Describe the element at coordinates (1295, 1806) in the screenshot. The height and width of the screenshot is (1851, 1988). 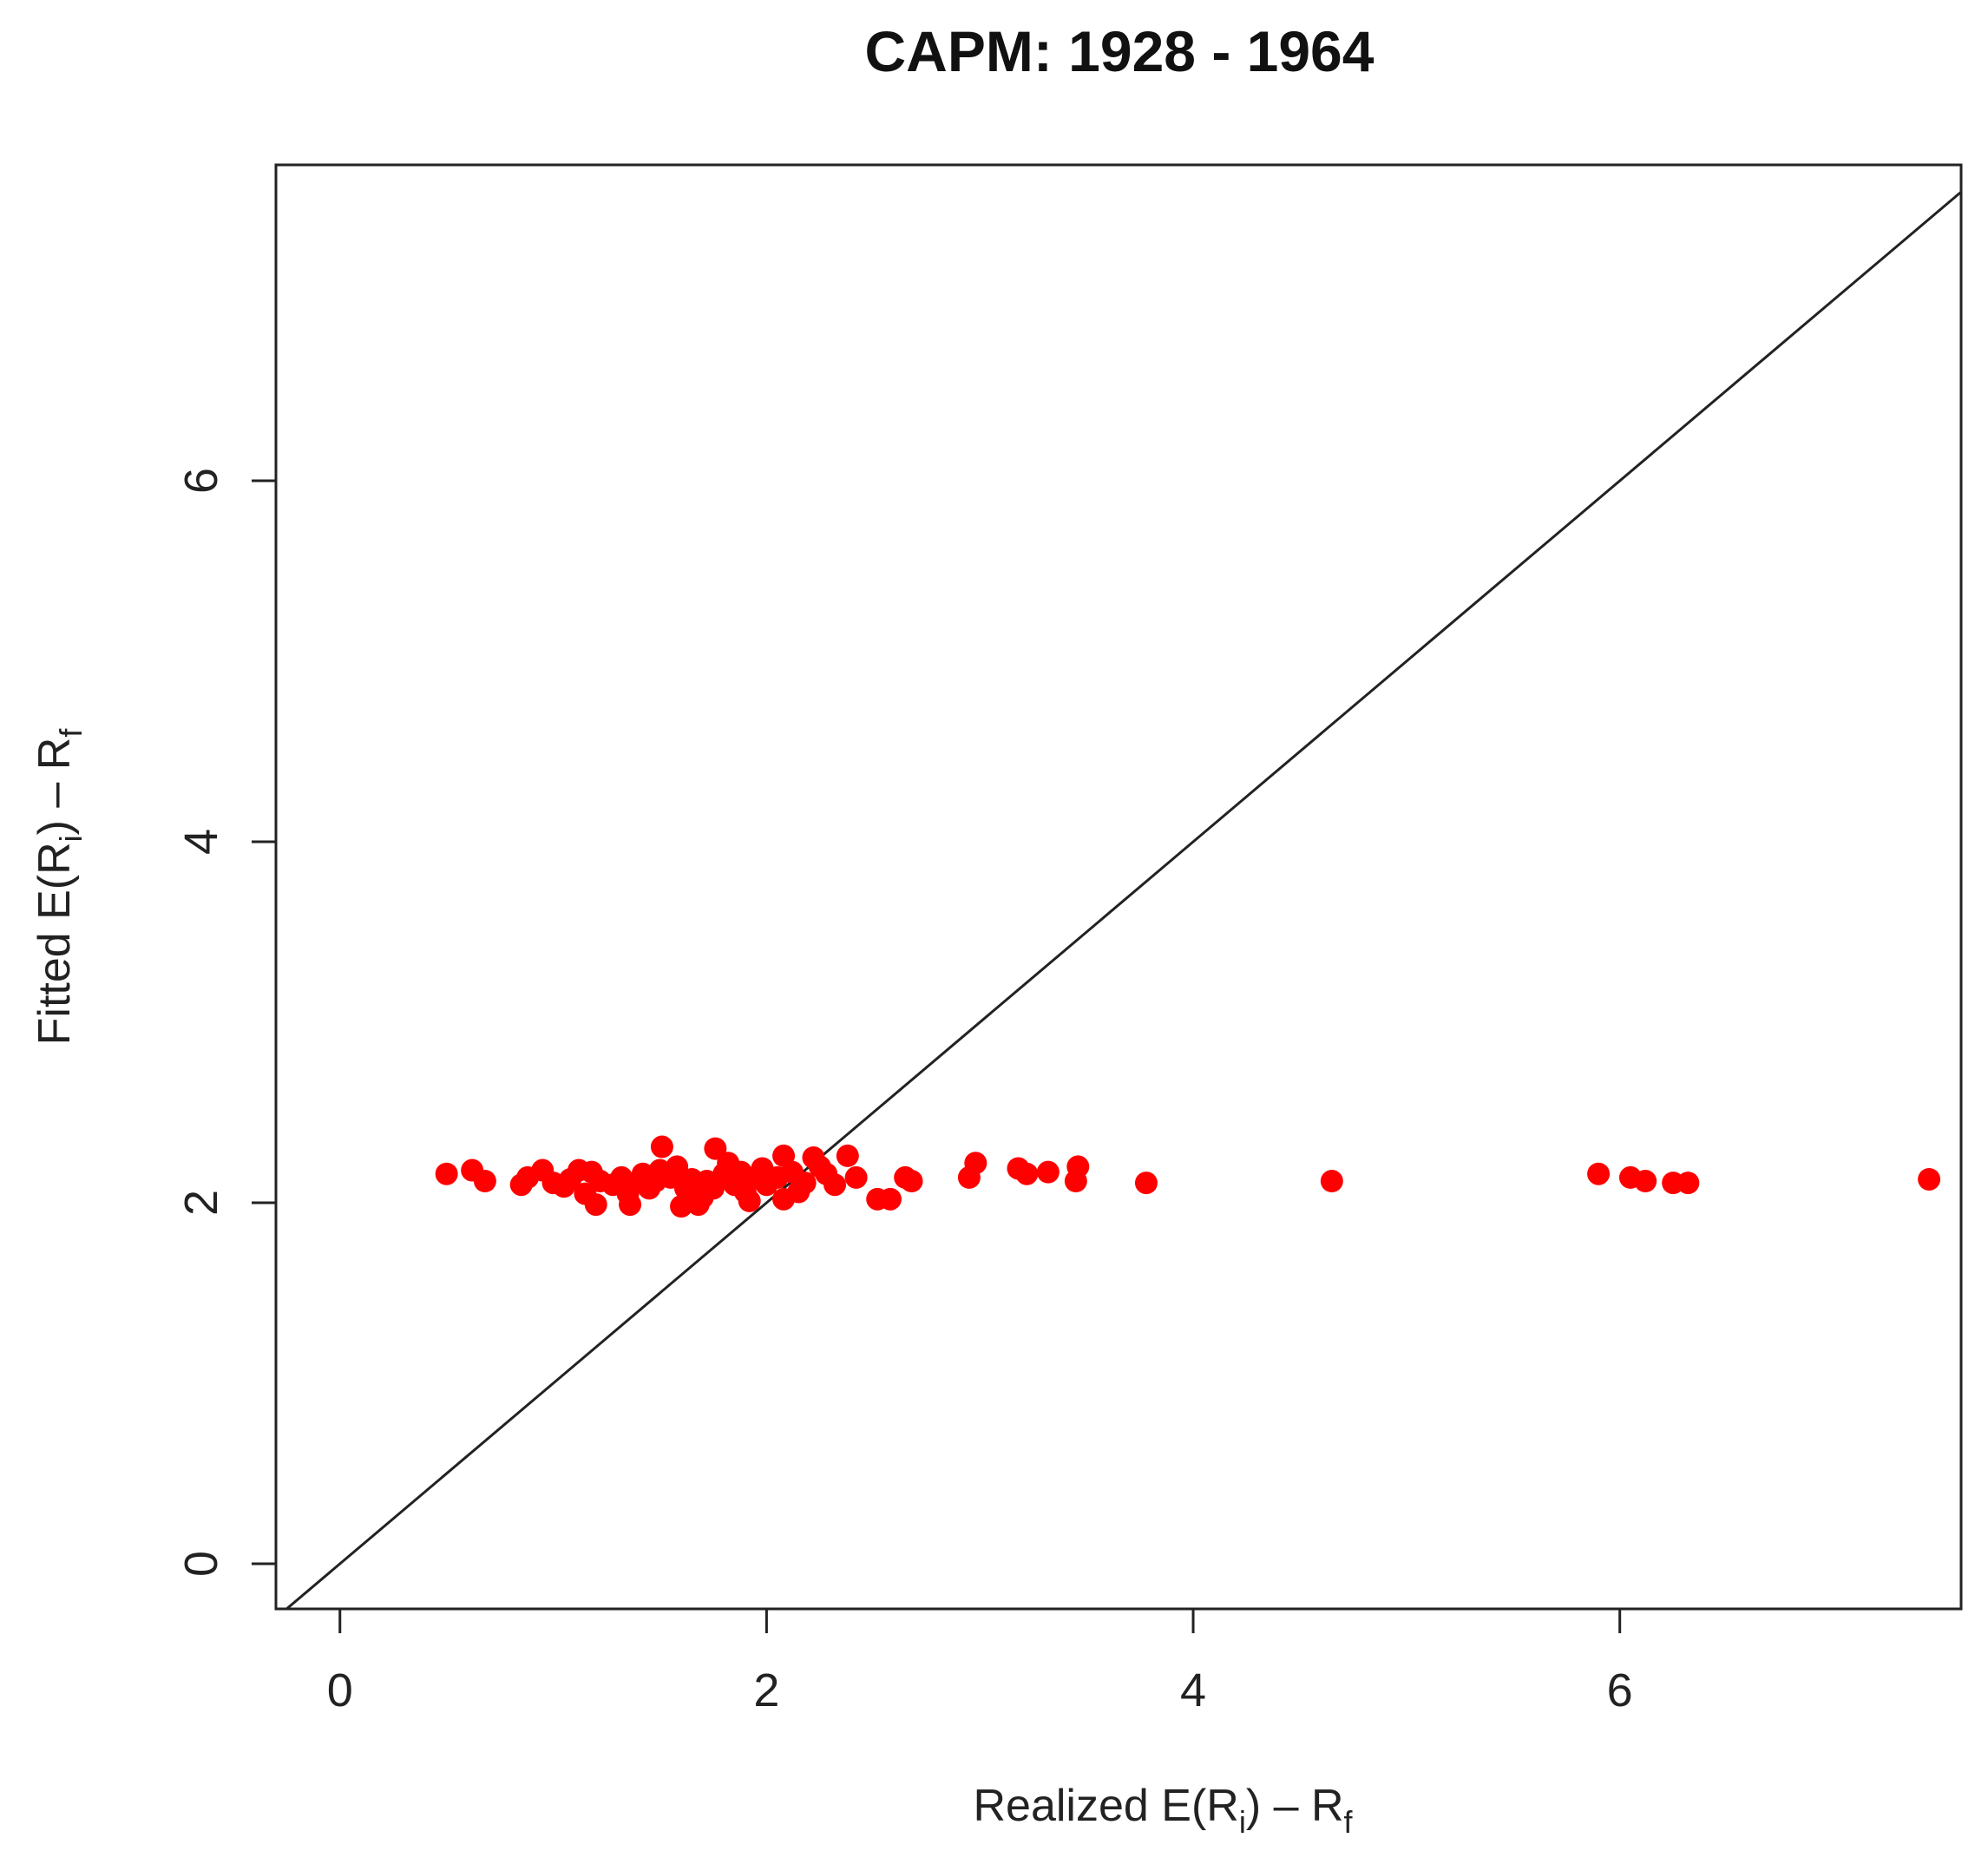
I see `x-axis-label-tail: ) – R` at that location.